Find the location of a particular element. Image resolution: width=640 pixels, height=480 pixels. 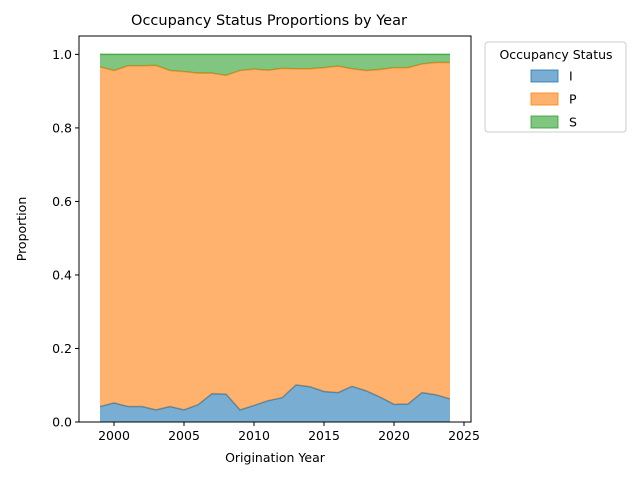

legend-swatch-I is located at coordinates (544, 76).